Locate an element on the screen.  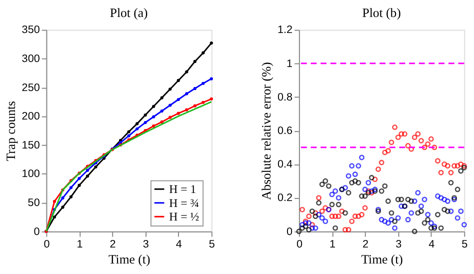
y-tick-label: 200 is located at coordinates (31, 116).